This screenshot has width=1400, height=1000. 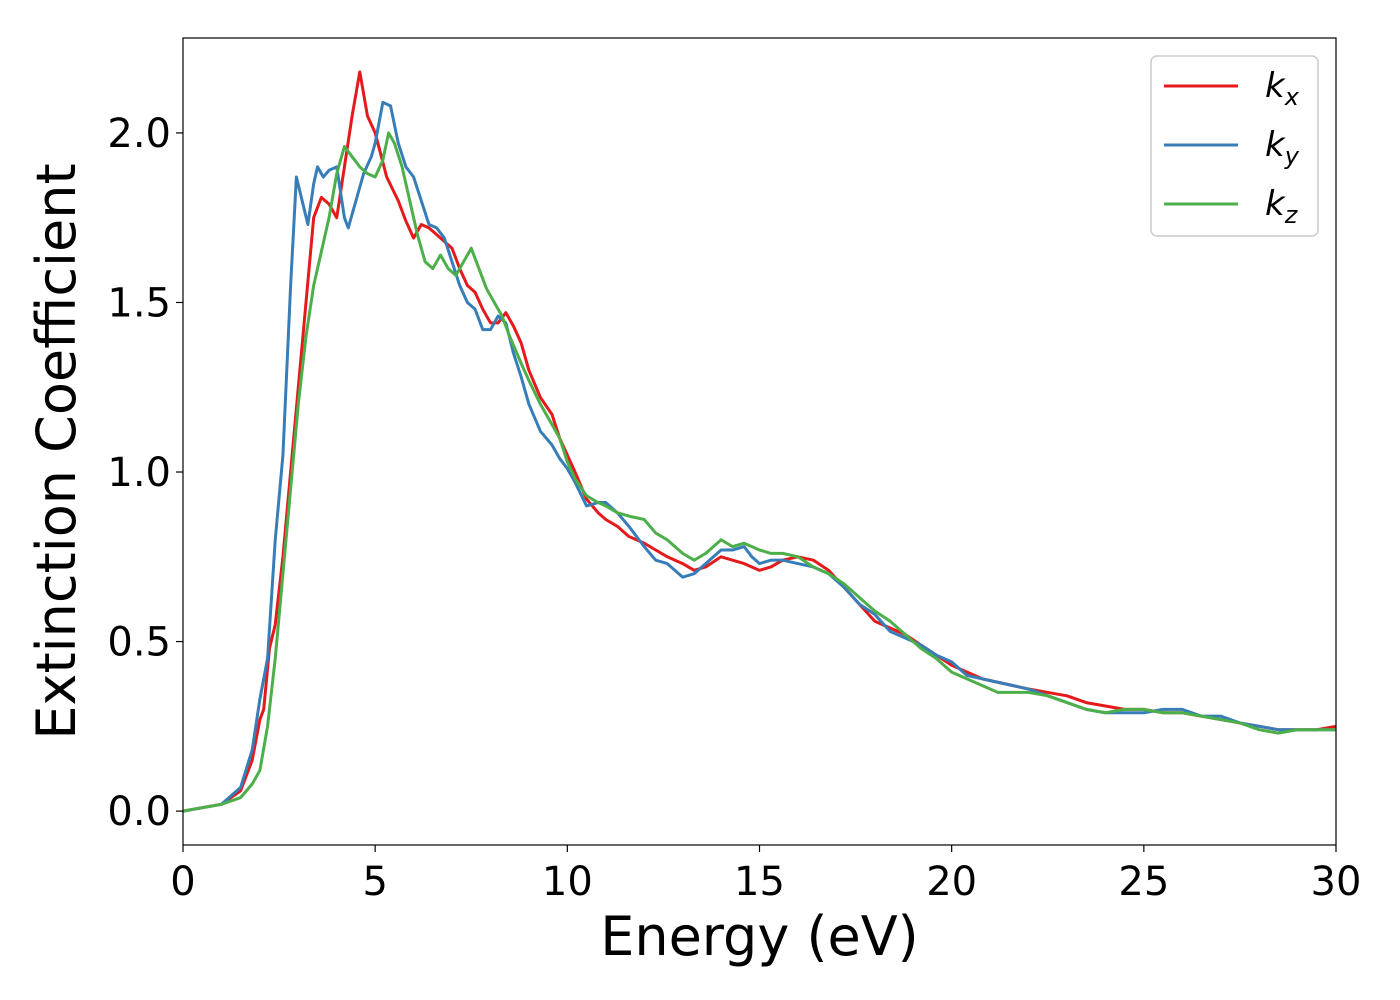 I want to click on y-tick-label: 0.5, so click(x=139, y=643).